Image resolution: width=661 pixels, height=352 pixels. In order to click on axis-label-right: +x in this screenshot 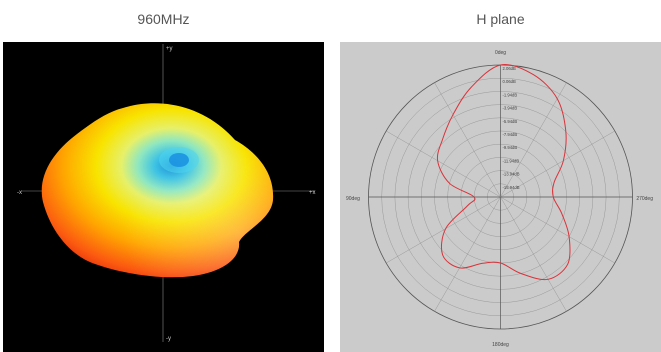, I will do `click(312, 193)`.